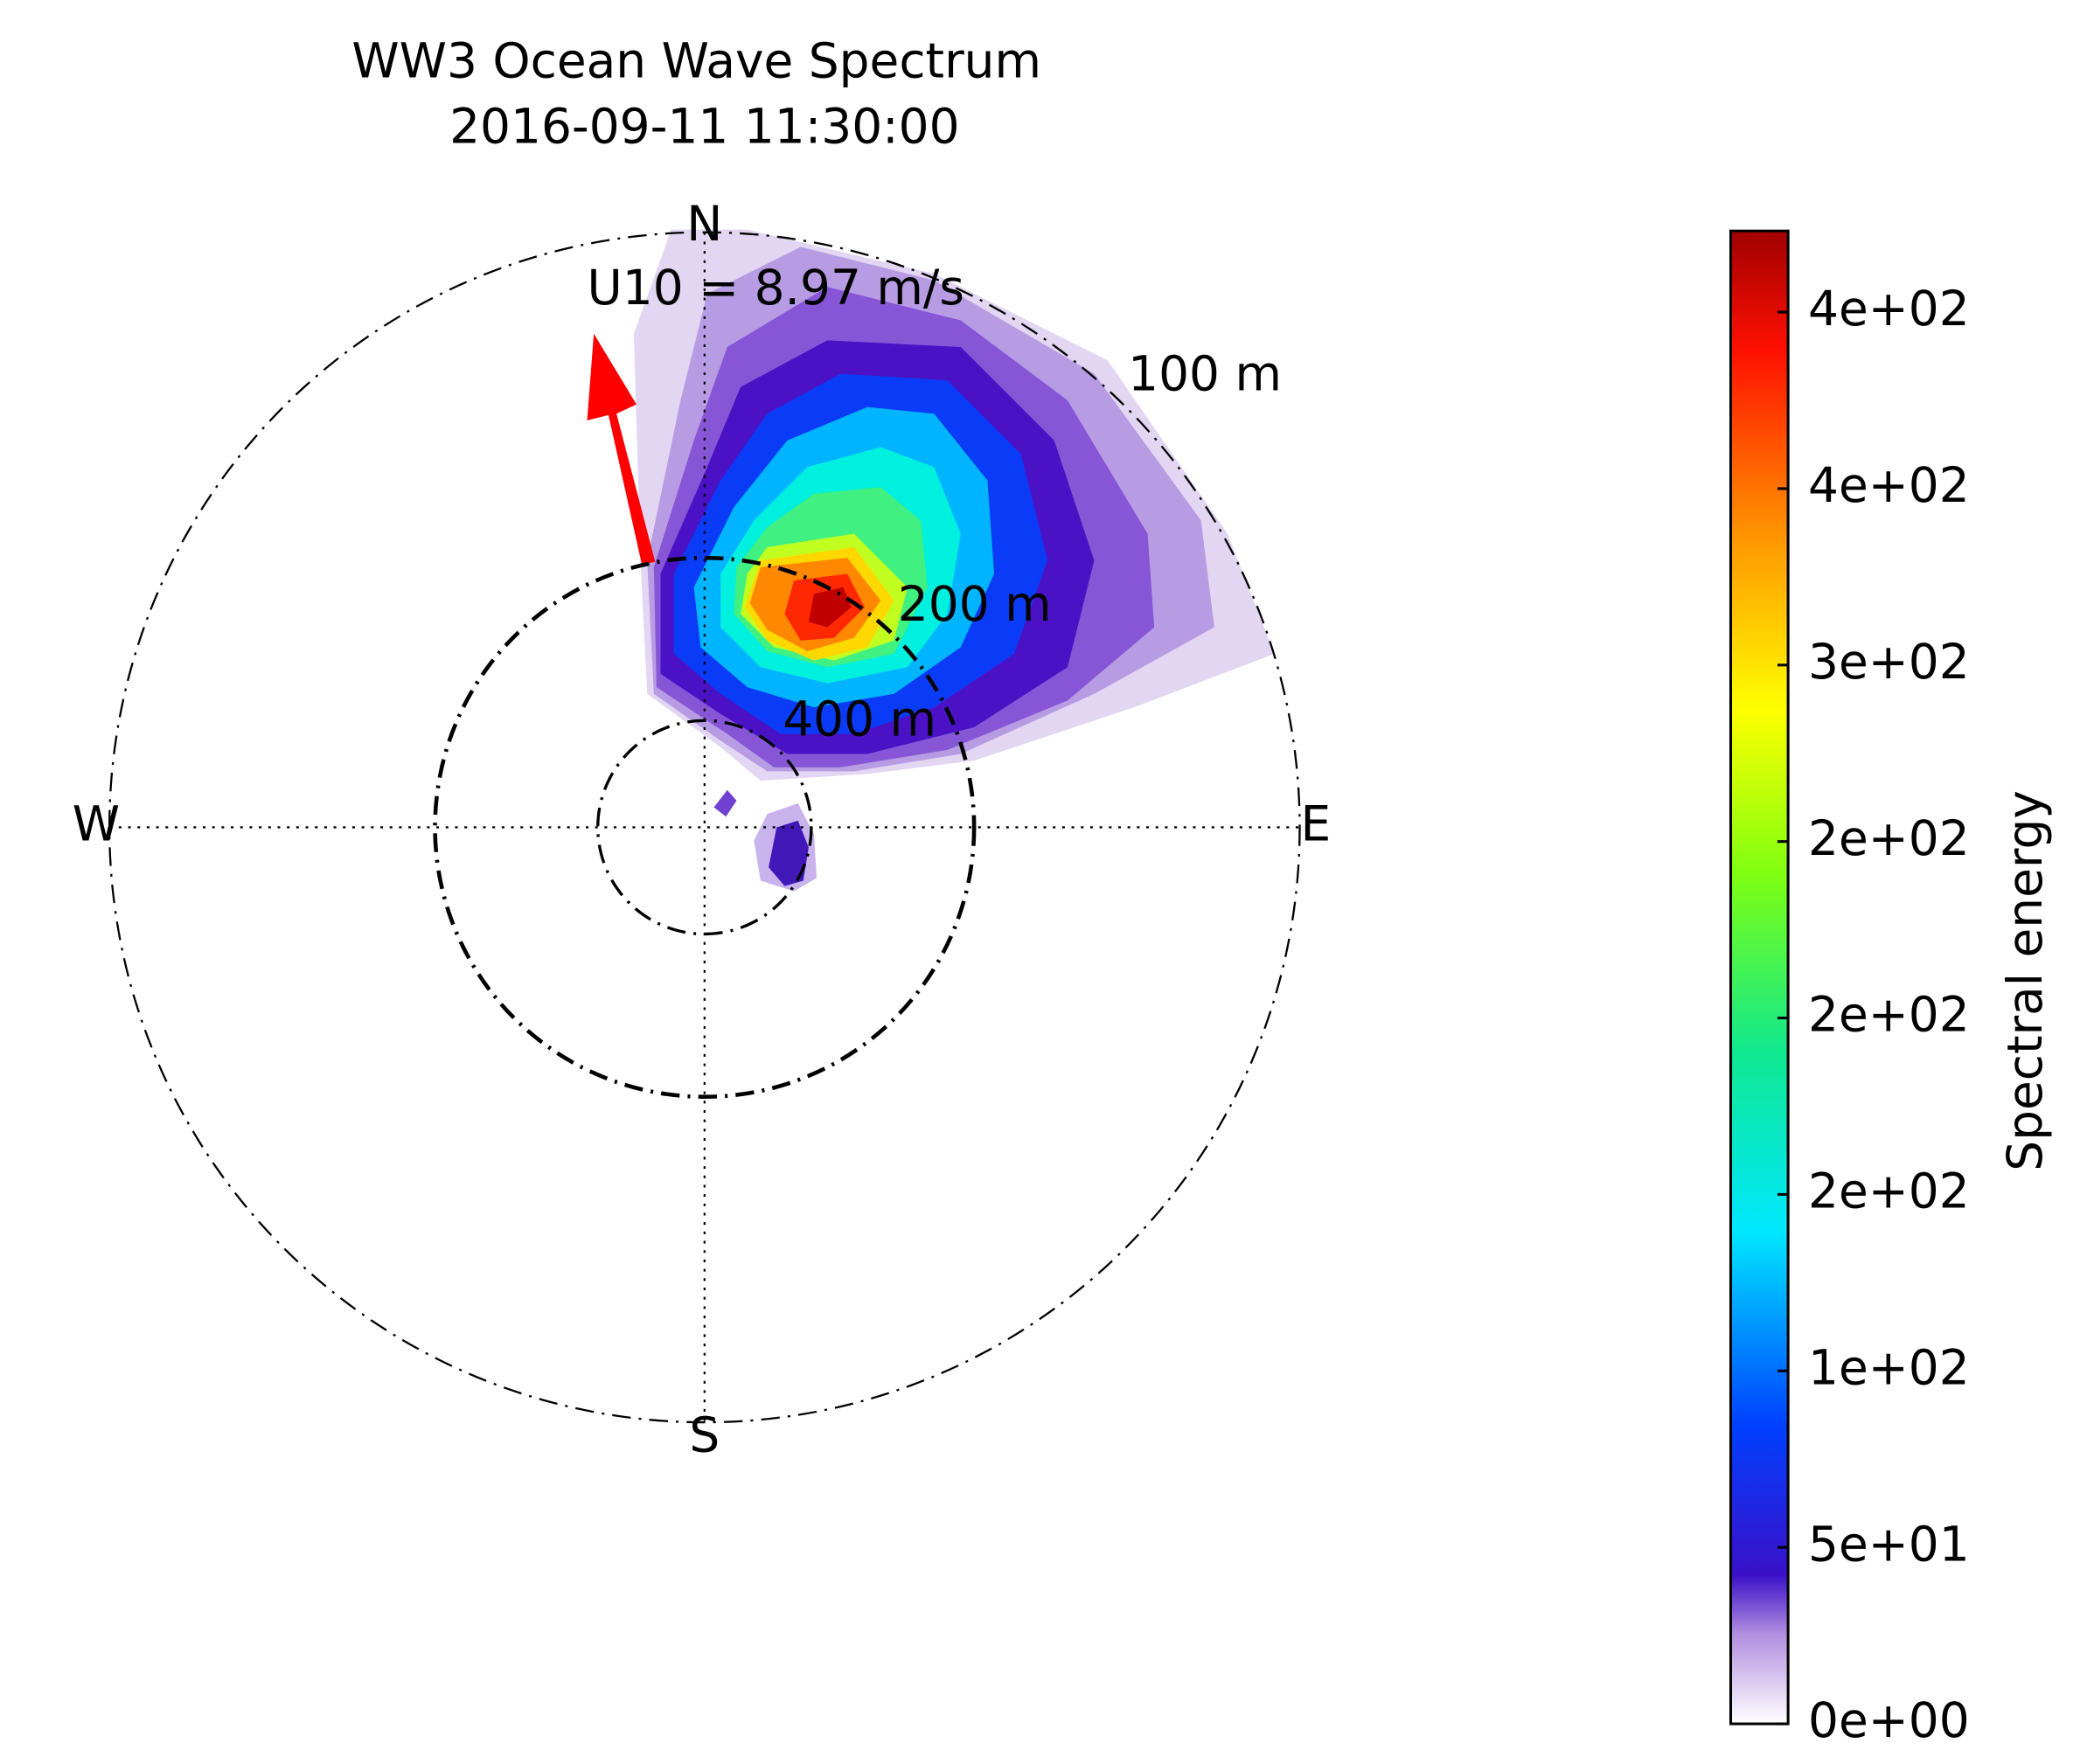  I want to click on chart-subtitle: 2016-09-11 11:30:00, so click(704, 126).